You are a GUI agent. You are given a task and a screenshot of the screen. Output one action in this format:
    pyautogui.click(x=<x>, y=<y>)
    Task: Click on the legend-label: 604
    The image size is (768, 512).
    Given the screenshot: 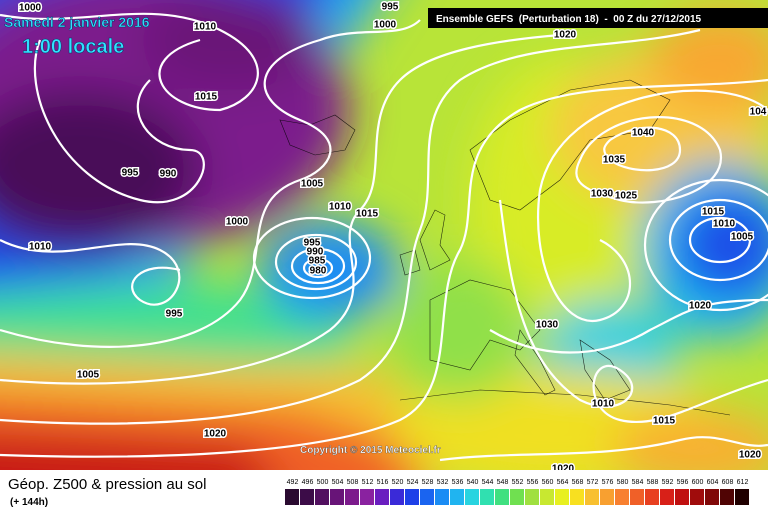 What is the action you would take?
    pyautogui.click(x=713, y=482)
    